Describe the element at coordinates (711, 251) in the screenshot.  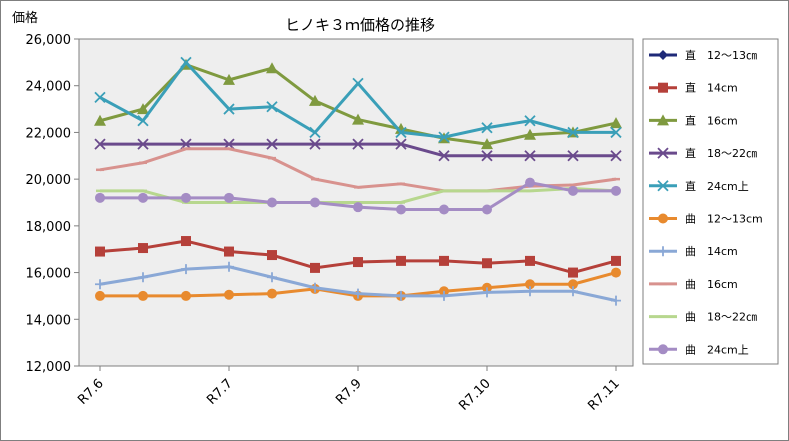
I see `legend-label: 曲 14cm` at that location.